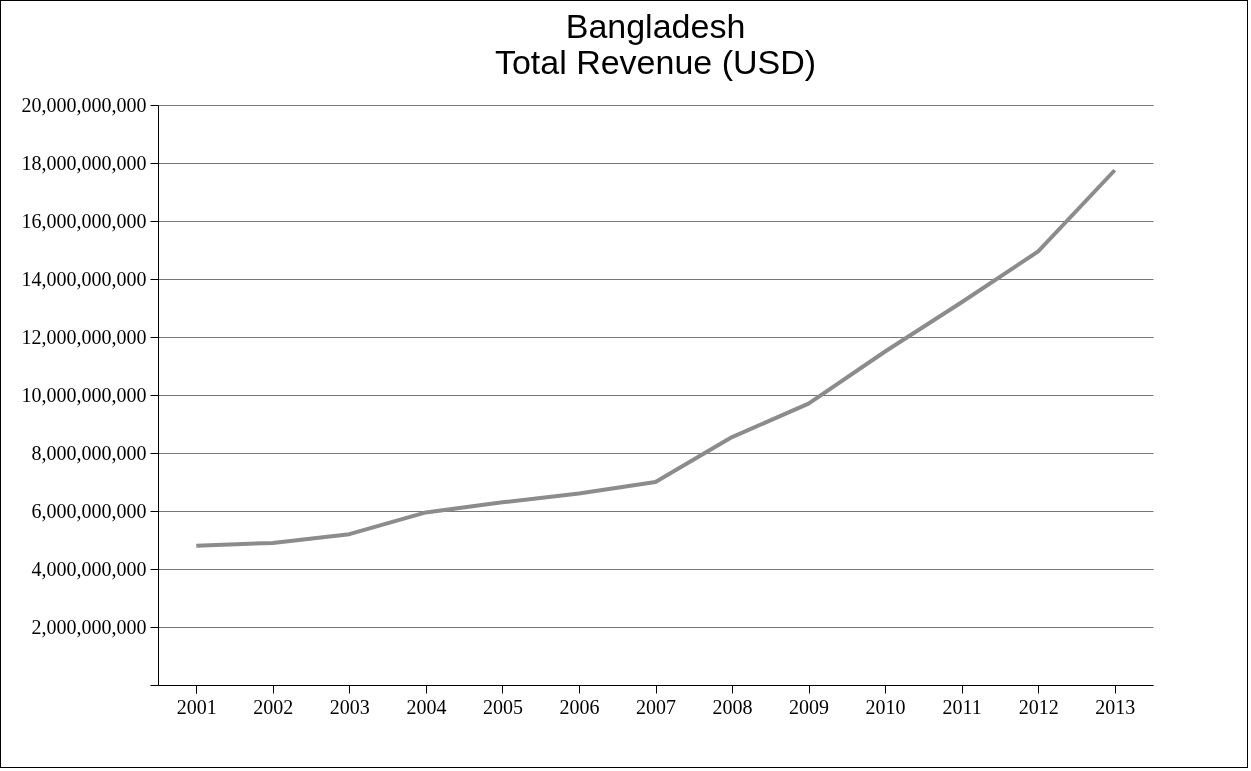  Describe the element at coordinates (84, 104) in the screenshot. I see `y-tick-label: 20,000,000,000` at that location.